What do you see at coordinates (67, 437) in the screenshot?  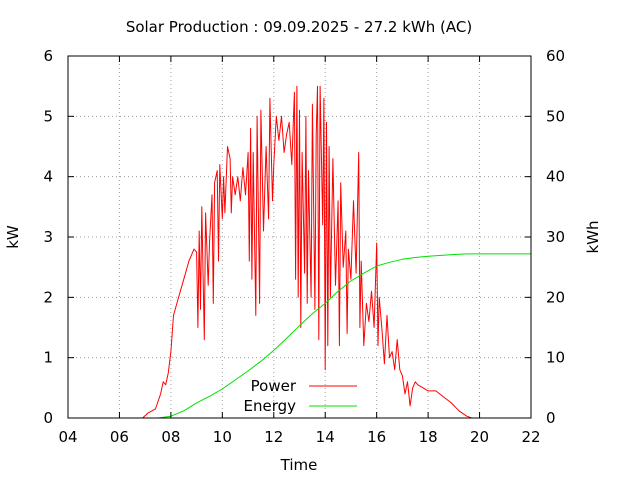 I see `x-tick-label: 04` at bounding box center [67, 437].